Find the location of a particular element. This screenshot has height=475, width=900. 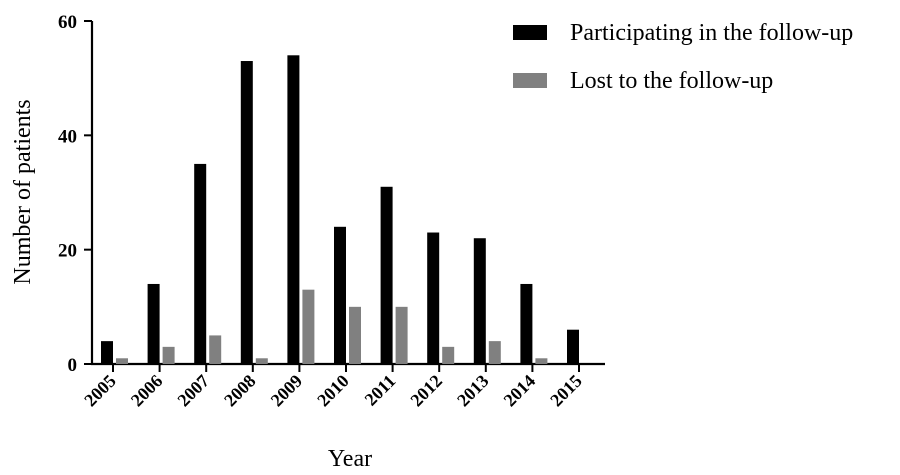

bar-participating-2015 is located at coordinates (573, 346).